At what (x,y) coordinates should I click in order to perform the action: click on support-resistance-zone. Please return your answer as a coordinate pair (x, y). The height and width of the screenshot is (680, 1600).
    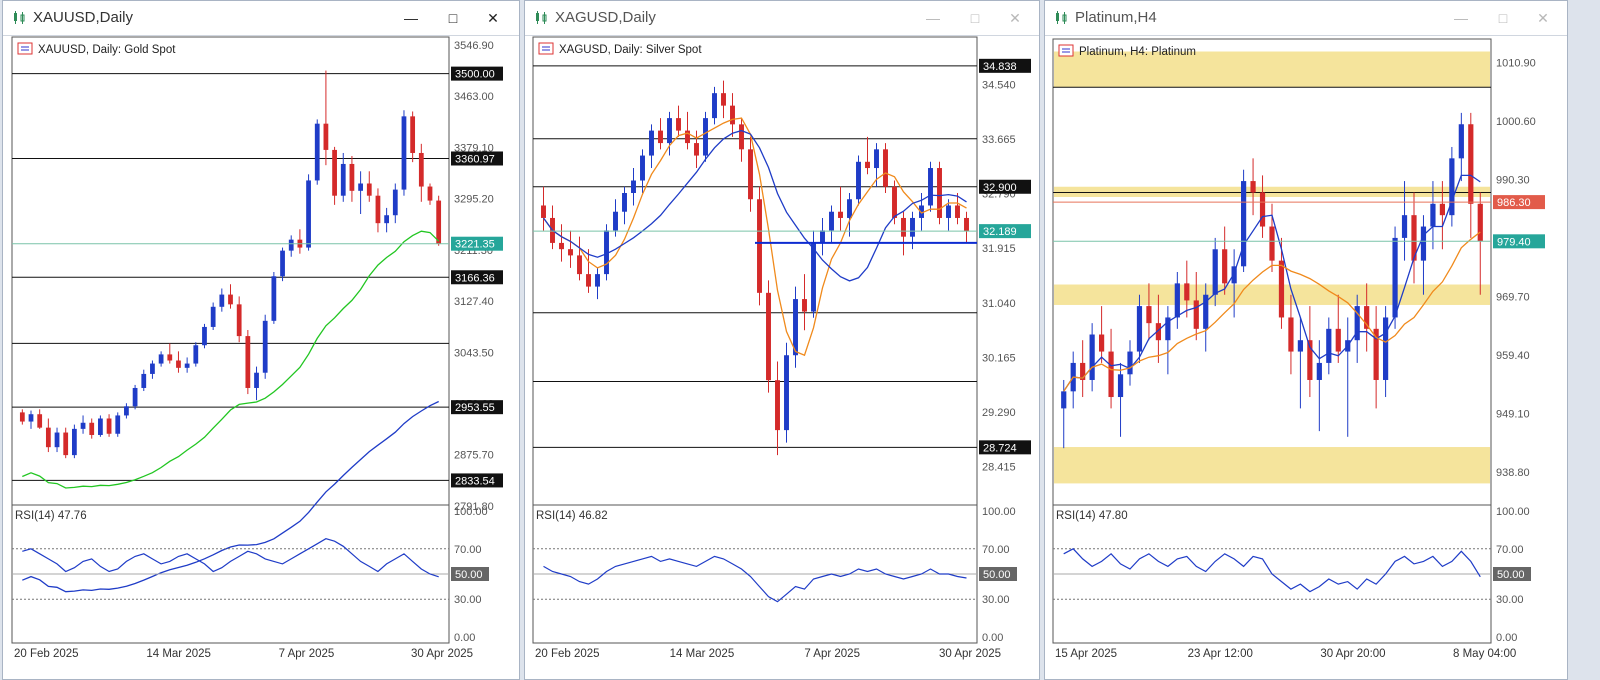
    Looking at the image, I should click on (1272, 69).